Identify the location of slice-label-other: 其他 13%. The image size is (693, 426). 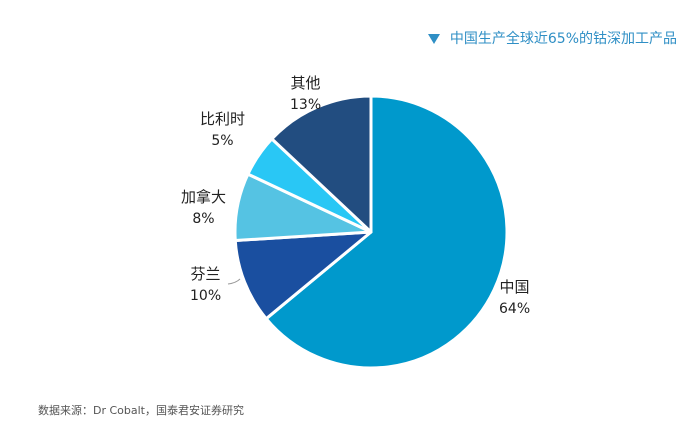
(306, 93).